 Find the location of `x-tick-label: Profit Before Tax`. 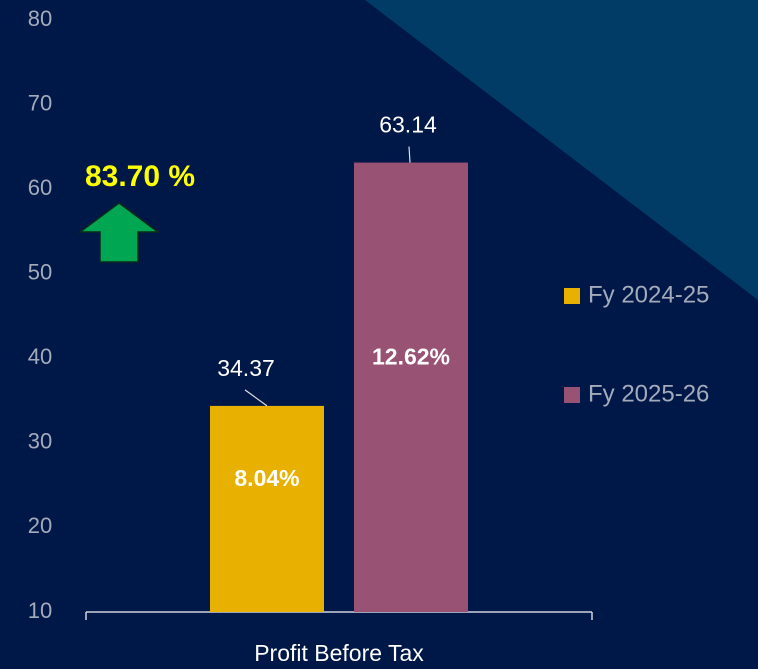

x-tick-label: Profit Before Tax is located at coordinates (339, 653).